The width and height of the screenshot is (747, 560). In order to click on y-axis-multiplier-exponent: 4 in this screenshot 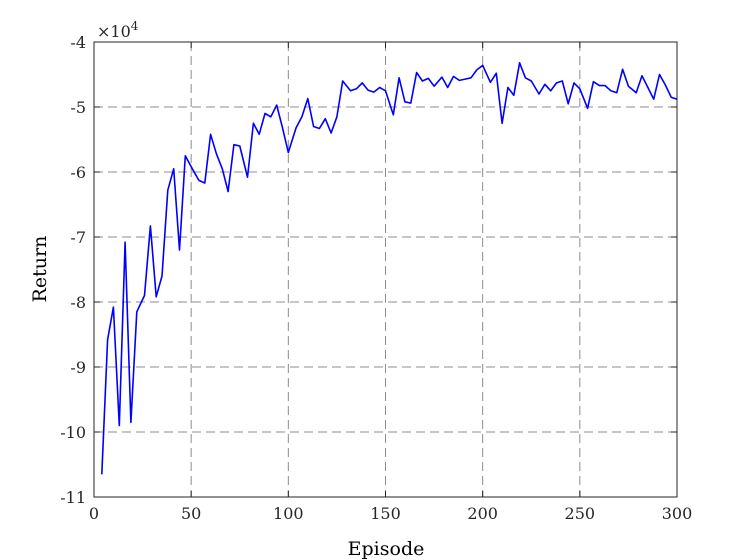, I will do `click(135, 26)`.